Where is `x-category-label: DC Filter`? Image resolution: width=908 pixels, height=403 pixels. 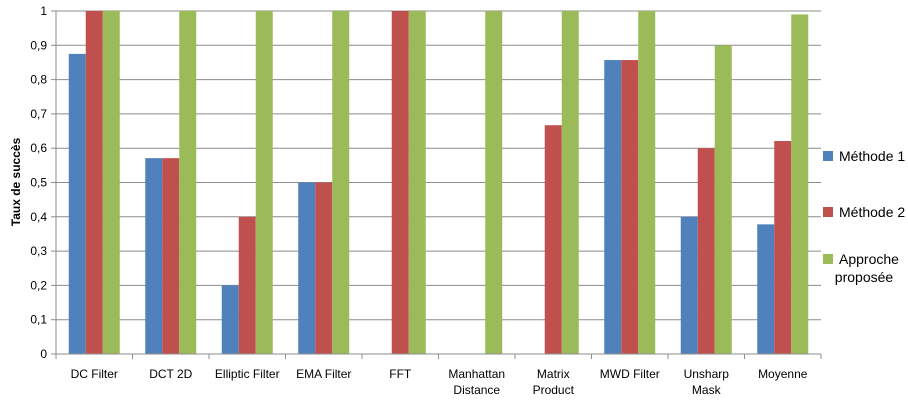 x-category-label: DC Filter is located at coordinates (94, 374).